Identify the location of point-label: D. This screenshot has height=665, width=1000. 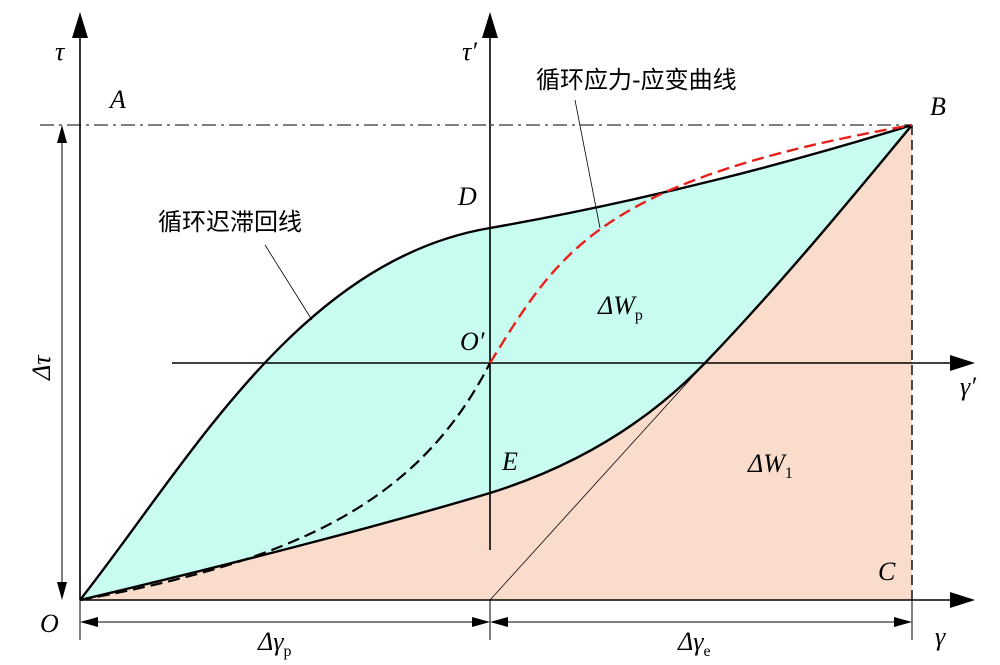
(467, 196).